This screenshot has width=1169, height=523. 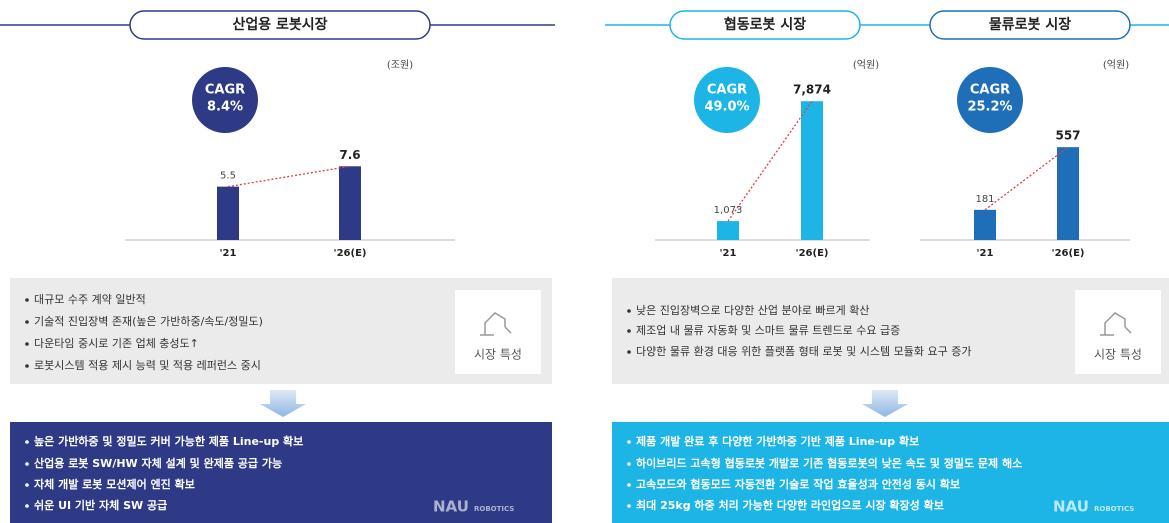 I want to click on value-label: 1,073, so click(x=728, y=210).